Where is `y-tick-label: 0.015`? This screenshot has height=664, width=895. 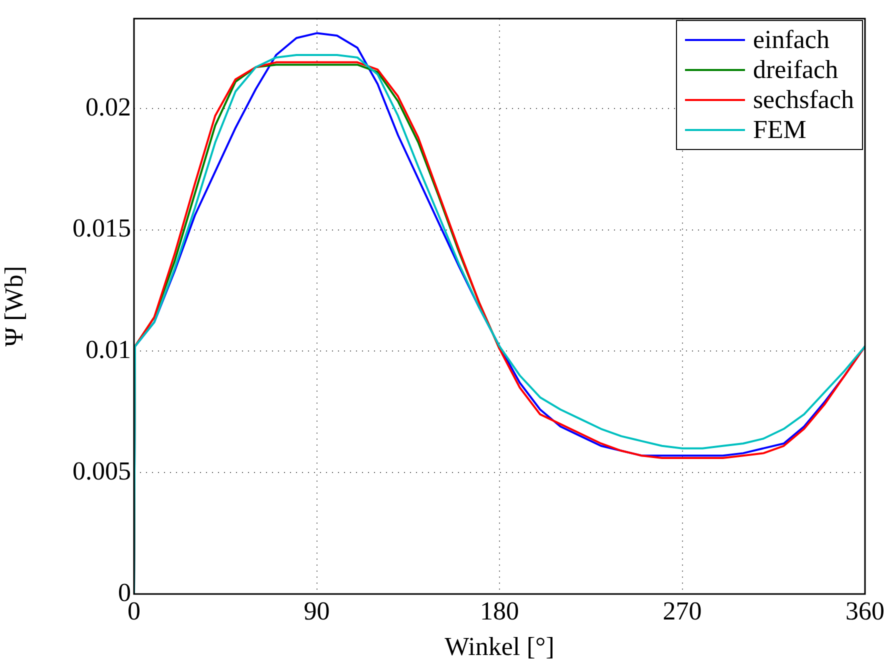 y-tick-label: 0.015 is located at coordinates (101, 228).